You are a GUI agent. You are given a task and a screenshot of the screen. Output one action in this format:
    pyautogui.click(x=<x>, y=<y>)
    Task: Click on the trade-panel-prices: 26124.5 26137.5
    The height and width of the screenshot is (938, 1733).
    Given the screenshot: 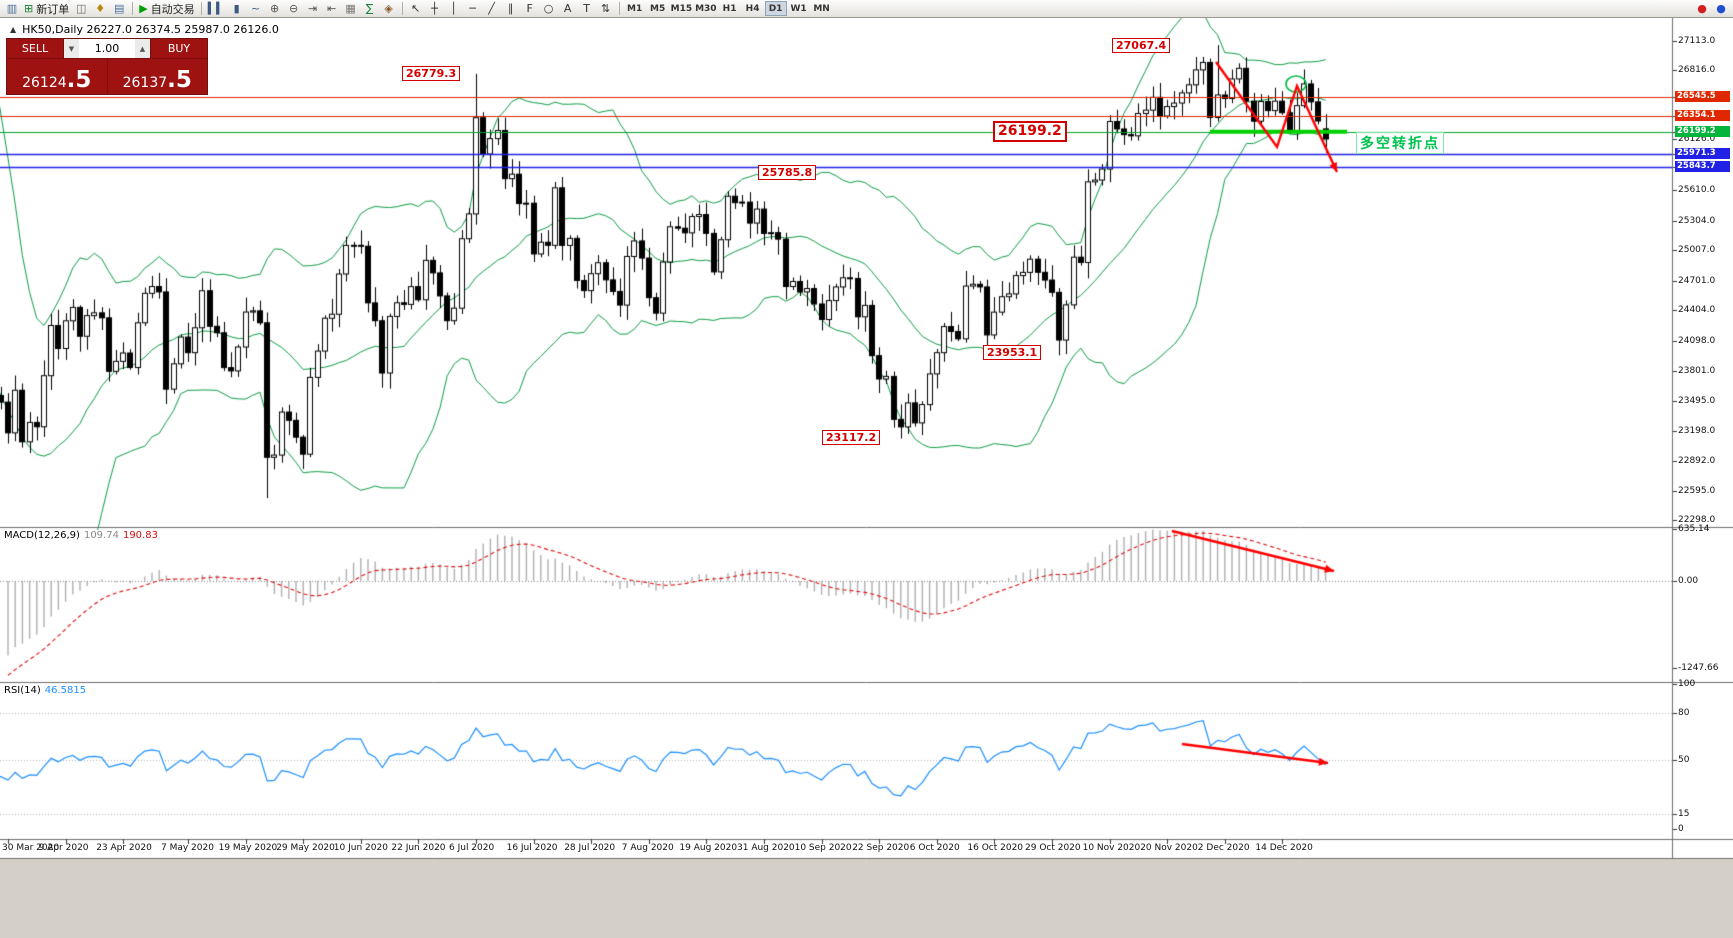 What is the action you would take?
    pyautogui.click(x=107, y=76)
    